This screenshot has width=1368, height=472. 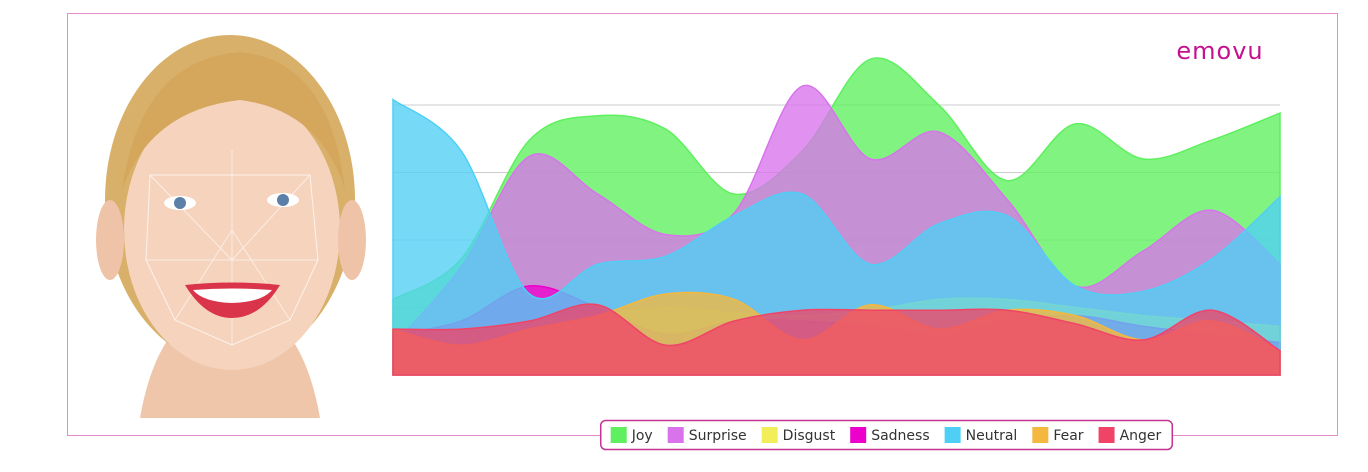 What do you see at coordinates (1141, 436) in the screenshot?
I see `legend-label: Anger` at bounding box center [1141, 436].